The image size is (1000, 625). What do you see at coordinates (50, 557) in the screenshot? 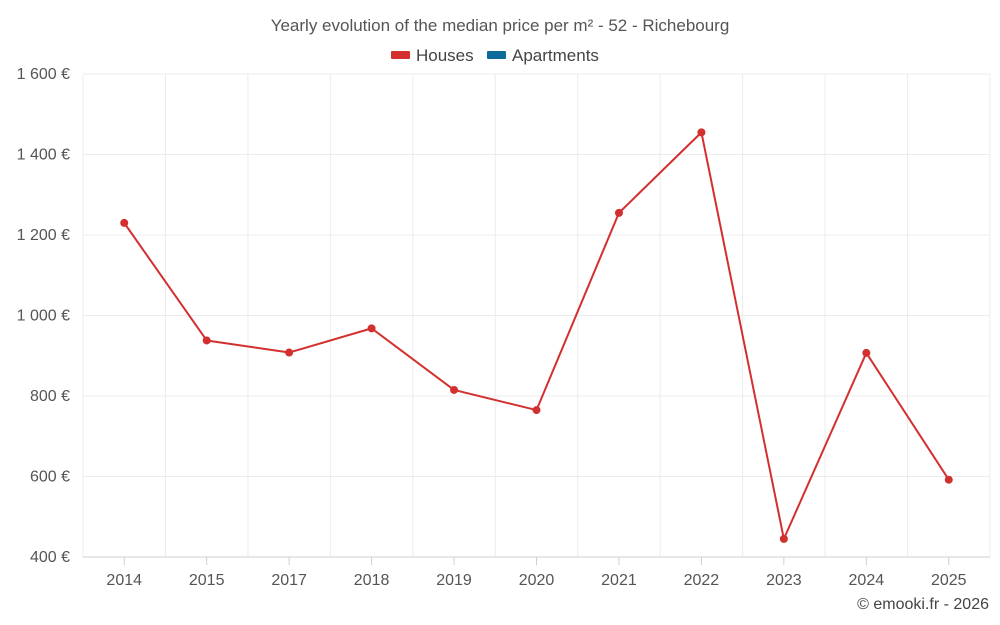
I see `y-tick-label: 400 €` at bounding box center [50, 557].